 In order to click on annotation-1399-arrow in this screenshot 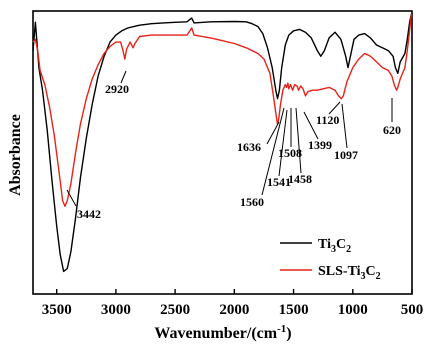, I will do `click(311, 125)`.